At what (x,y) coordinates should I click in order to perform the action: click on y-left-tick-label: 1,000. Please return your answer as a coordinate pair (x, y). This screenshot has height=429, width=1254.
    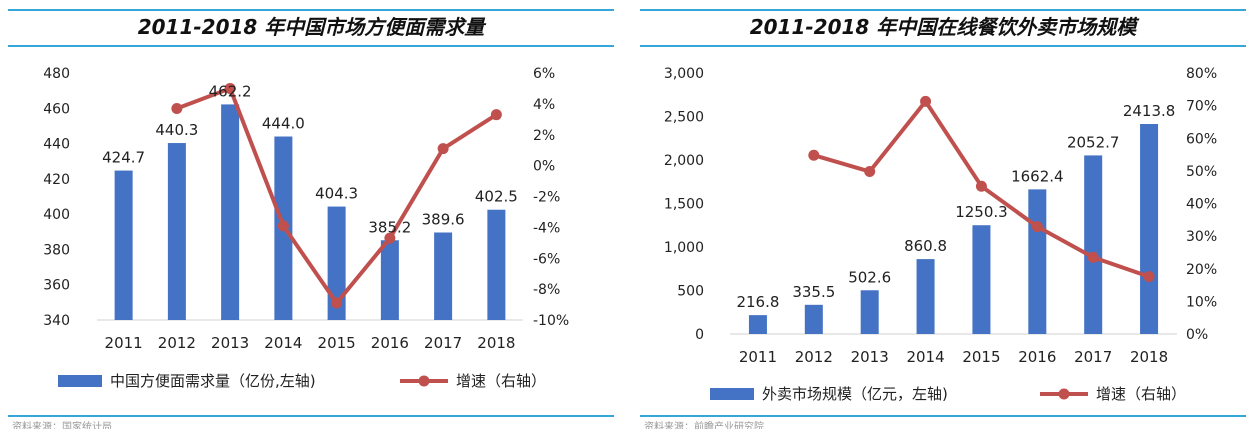
    Looking at the image, I should click on (684, 248).